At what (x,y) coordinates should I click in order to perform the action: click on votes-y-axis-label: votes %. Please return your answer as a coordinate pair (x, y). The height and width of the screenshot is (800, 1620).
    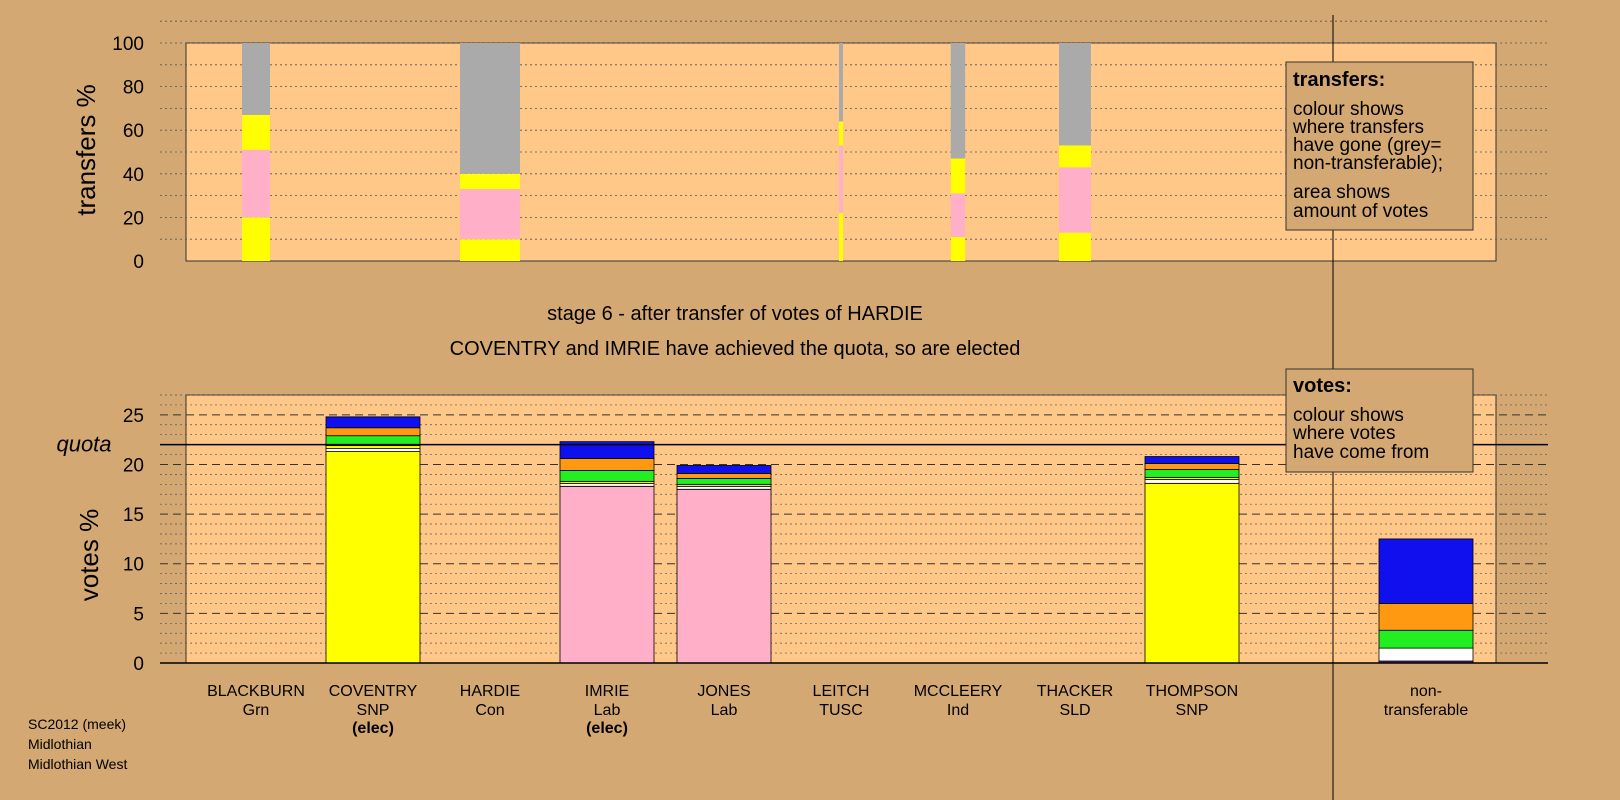
    Looking at the image, I should click on (89, 555).